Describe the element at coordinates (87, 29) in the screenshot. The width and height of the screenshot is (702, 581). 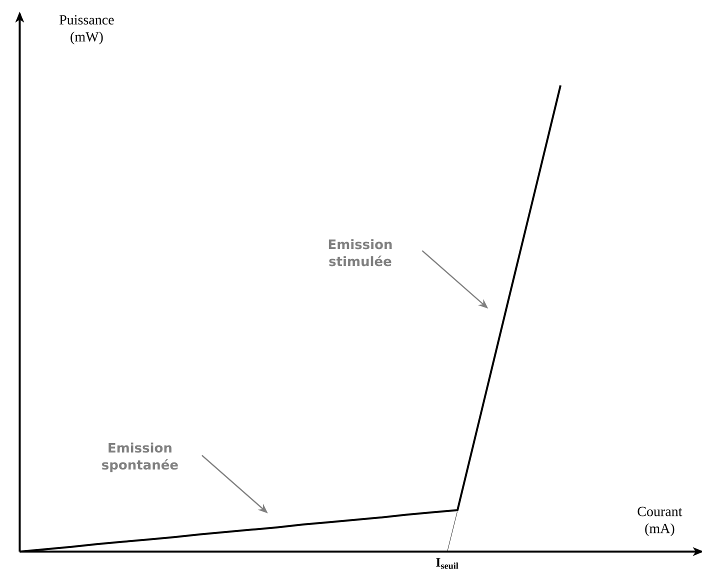
I see `y-axis-title: Puissance (mW)` at that location.